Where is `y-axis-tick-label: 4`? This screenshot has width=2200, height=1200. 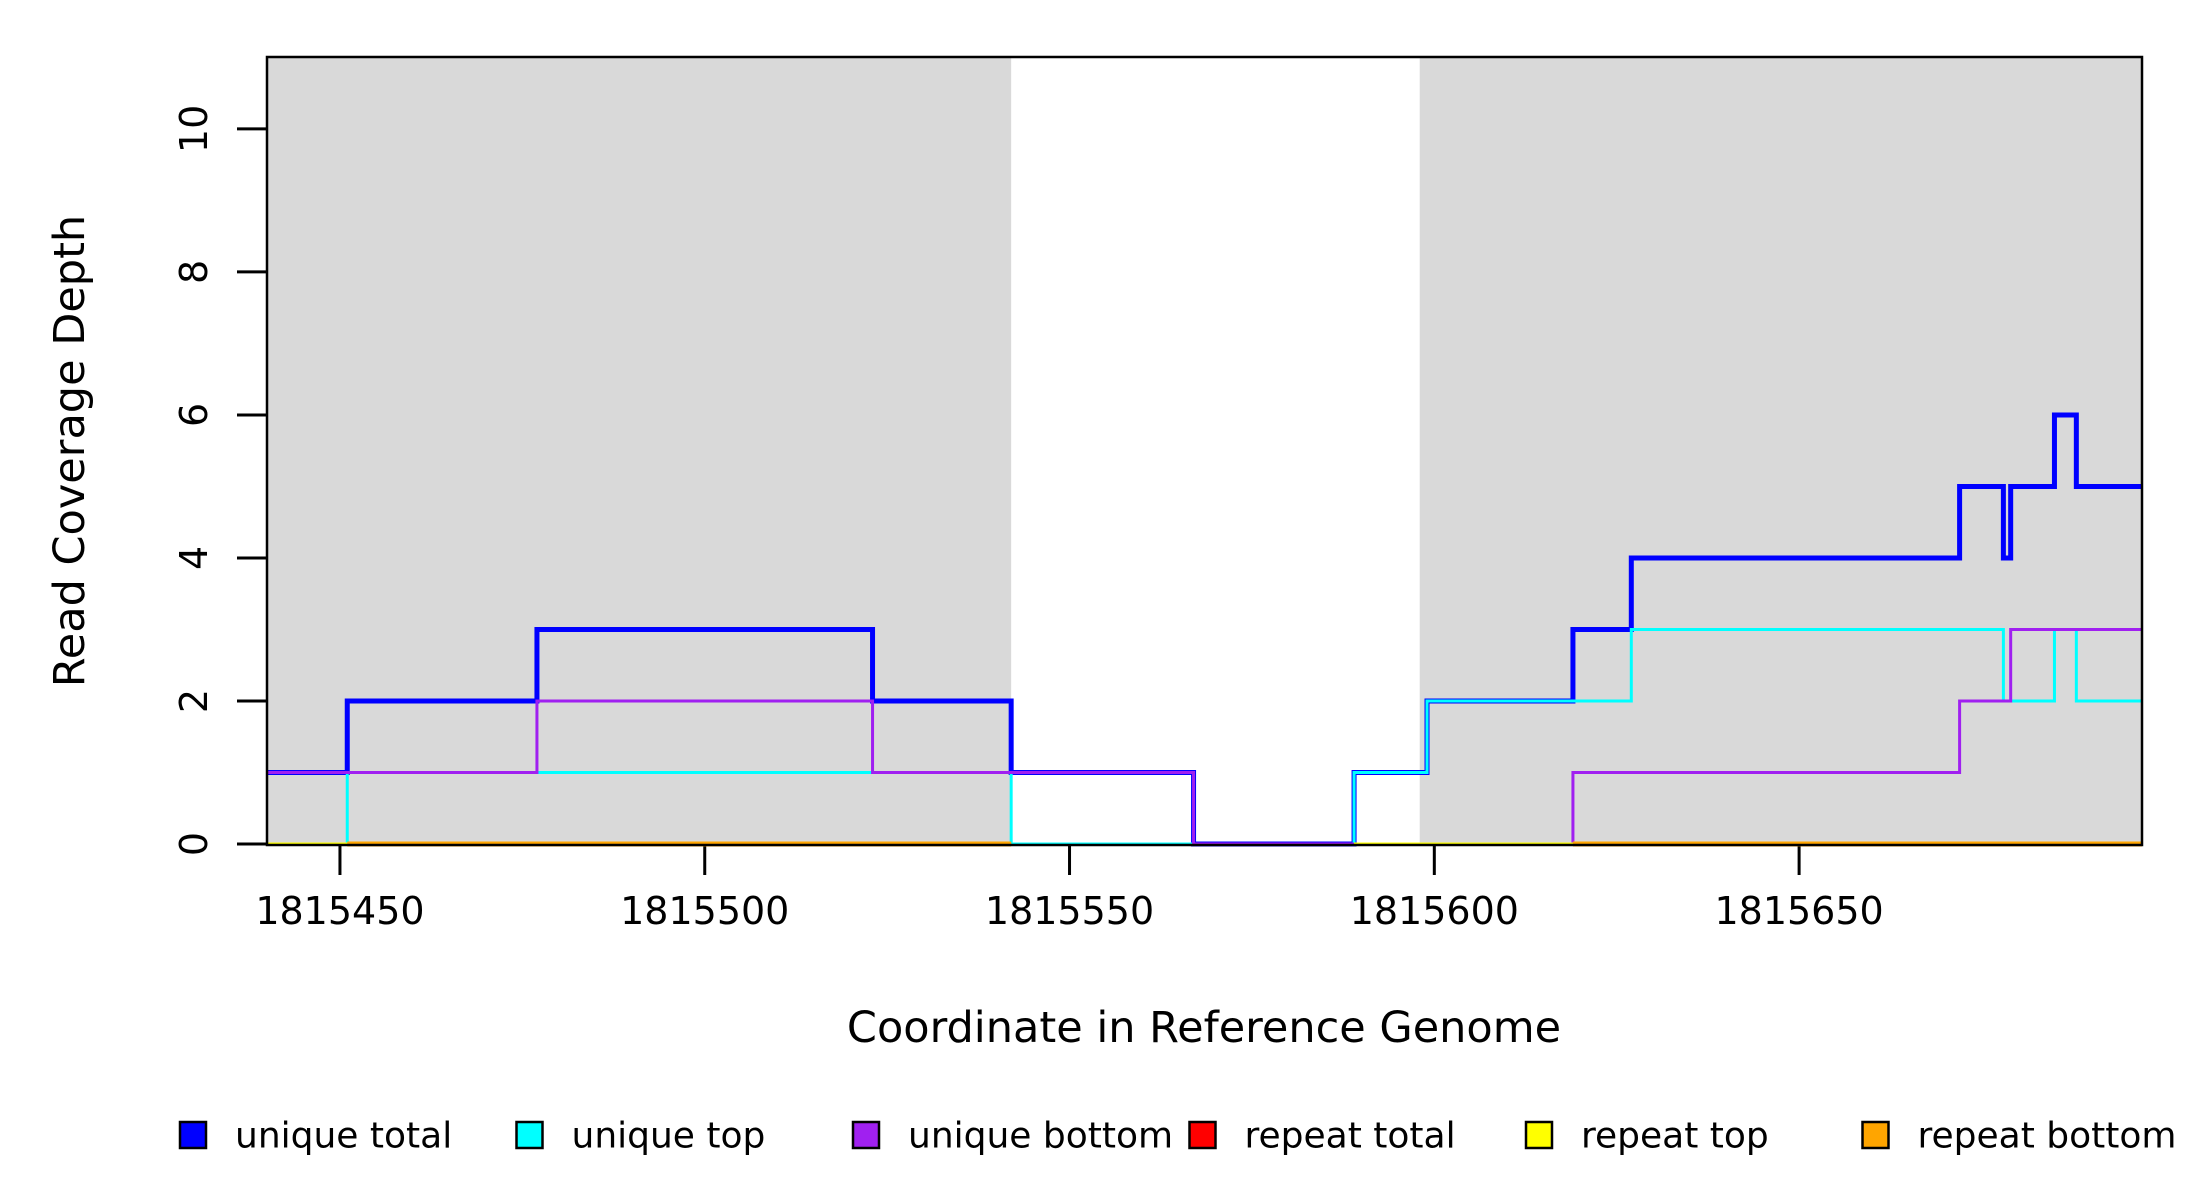
y-axis-tick-label: 4 is located at coordinates (194, 558).